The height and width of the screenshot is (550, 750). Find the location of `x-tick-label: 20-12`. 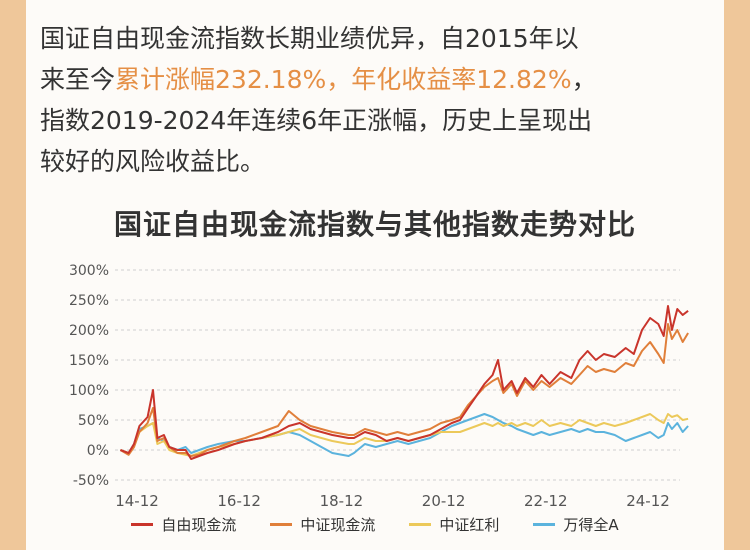

x-tick-label: 20-12 is located at coordinates (444, 501).